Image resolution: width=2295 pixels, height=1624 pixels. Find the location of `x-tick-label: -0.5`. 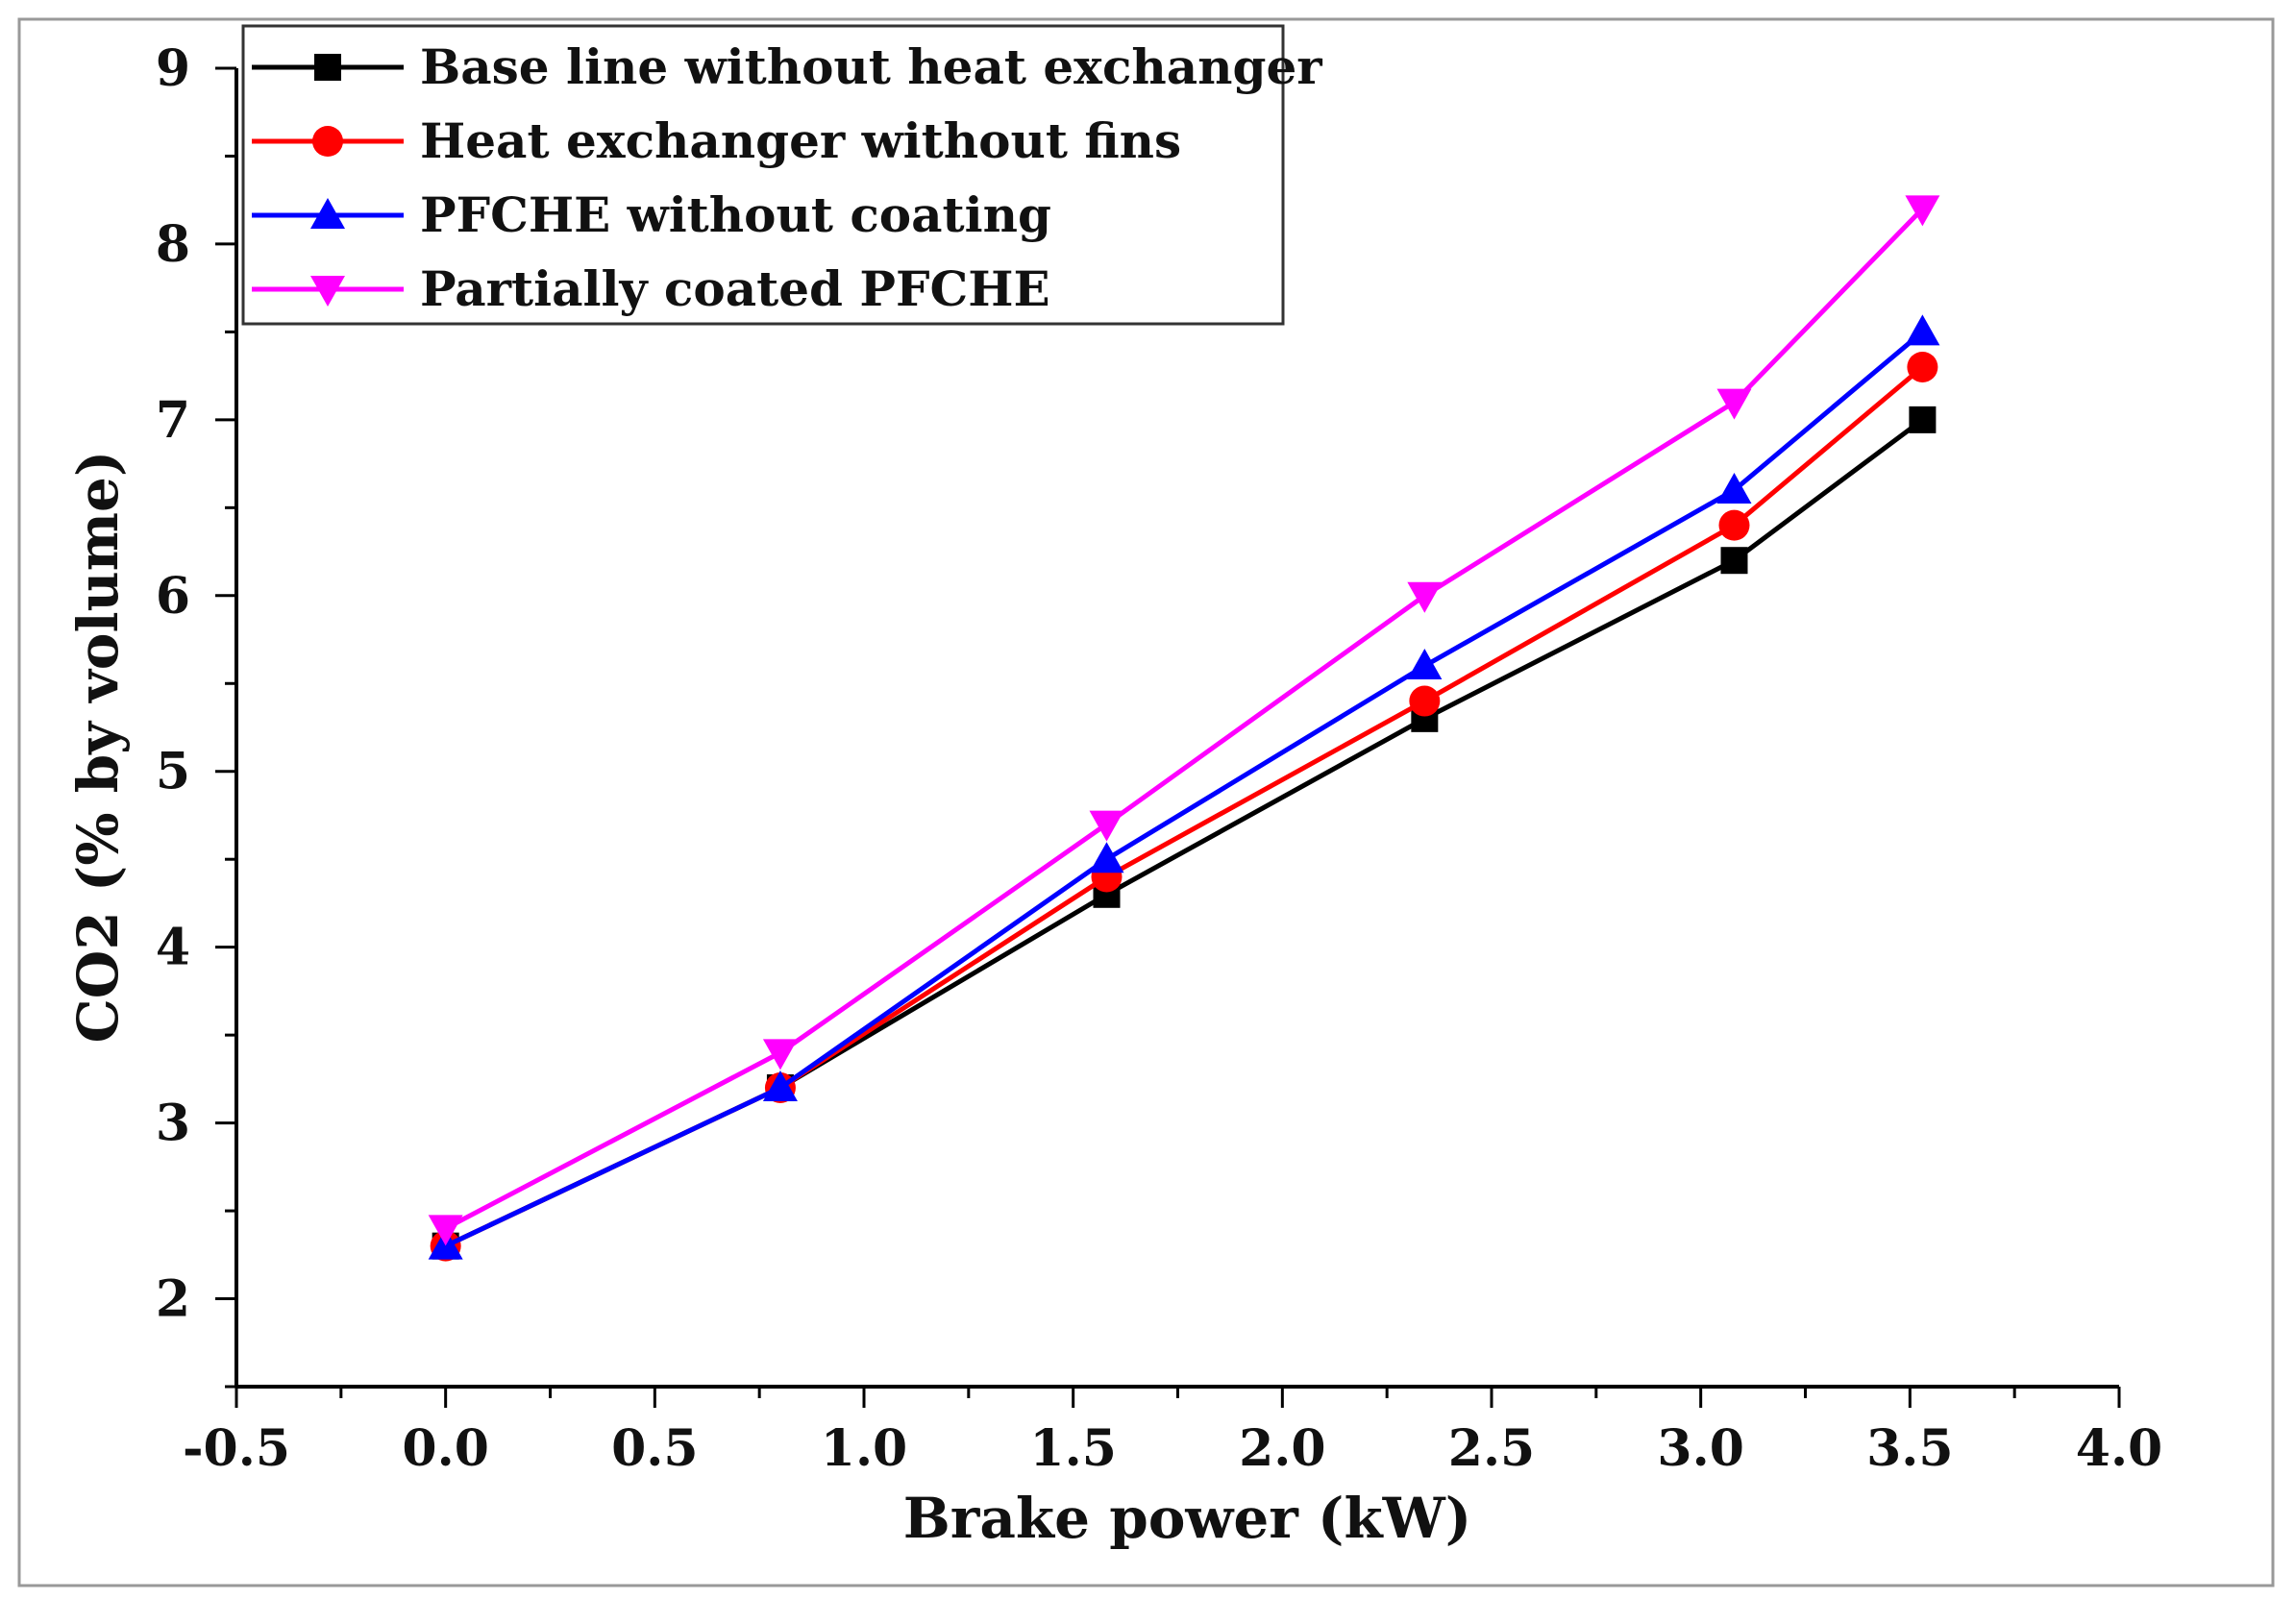

x-tick-label: -0.5 is located at coordinates (237, 1448).